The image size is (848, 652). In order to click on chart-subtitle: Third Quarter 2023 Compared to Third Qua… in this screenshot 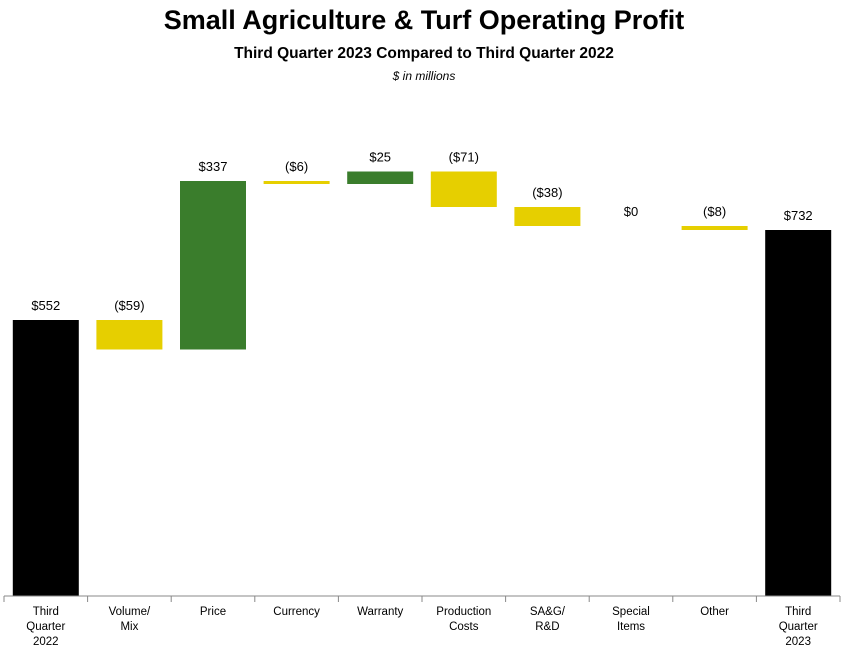, I will do `click(424, 53)`.